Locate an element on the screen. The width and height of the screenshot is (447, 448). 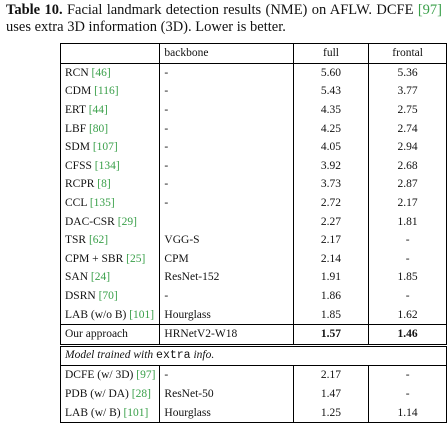
backbone-cell: ResNet-50 is located at coordinates (226, 394).